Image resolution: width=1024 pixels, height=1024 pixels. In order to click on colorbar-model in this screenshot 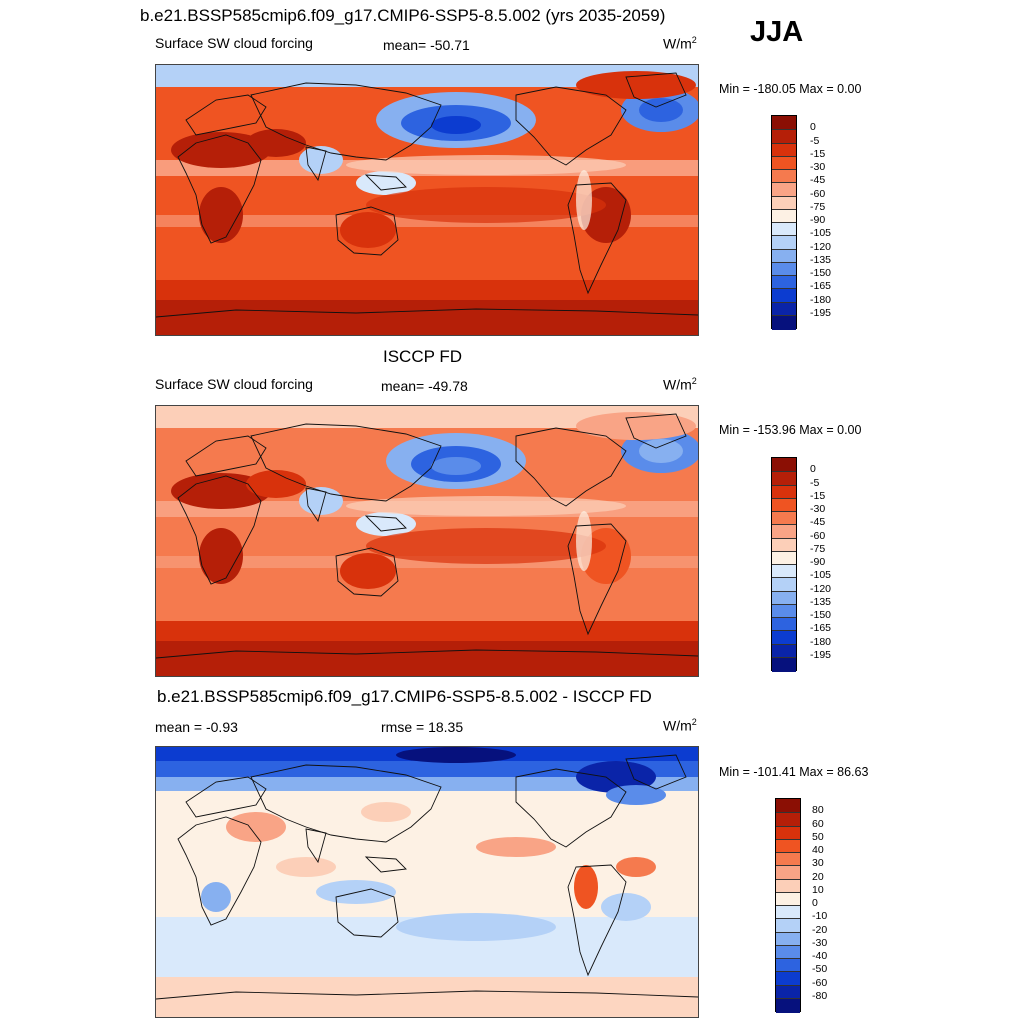, I will do `click(784, 222)`.